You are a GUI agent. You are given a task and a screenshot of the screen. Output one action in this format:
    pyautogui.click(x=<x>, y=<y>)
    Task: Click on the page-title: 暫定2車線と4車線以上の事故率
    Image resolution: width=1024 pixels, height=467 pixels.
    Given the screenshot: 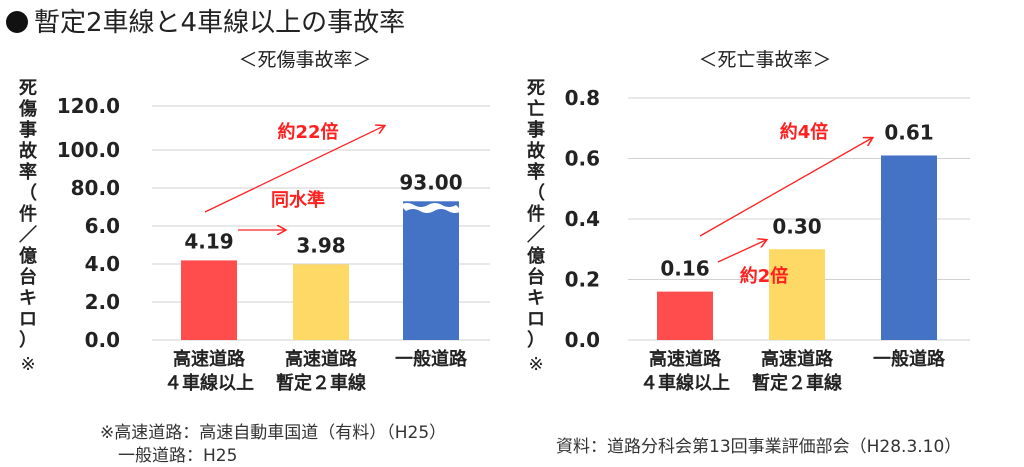 What is the action you would take?
    pyautogui.click(x=205, y=20)
    